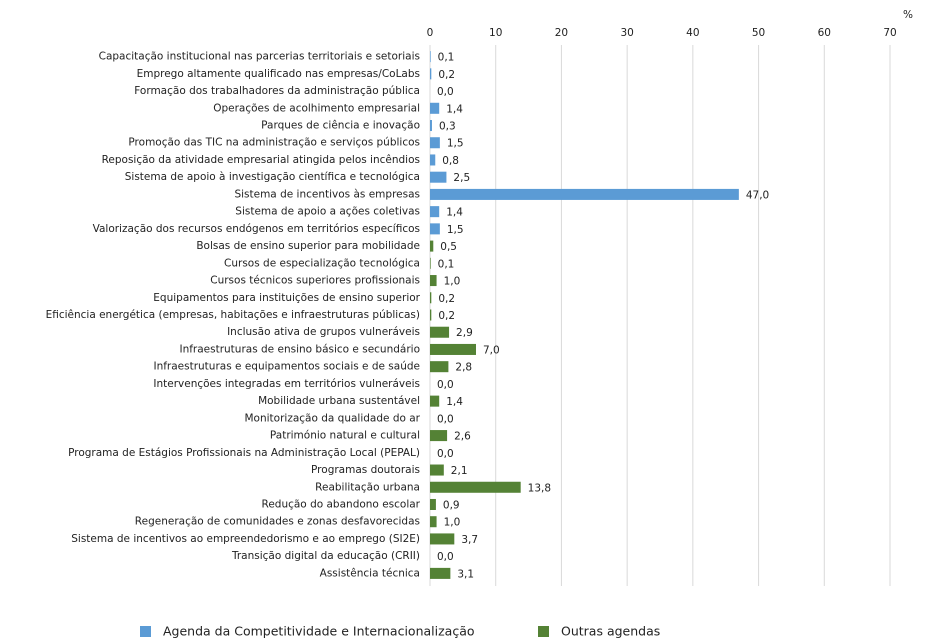 This screenshot has width=930, height=641. What do you see at coordinates (464, 333) in the screenshot?
I see `data-label: 2,9` at bounding box center [464, 333].